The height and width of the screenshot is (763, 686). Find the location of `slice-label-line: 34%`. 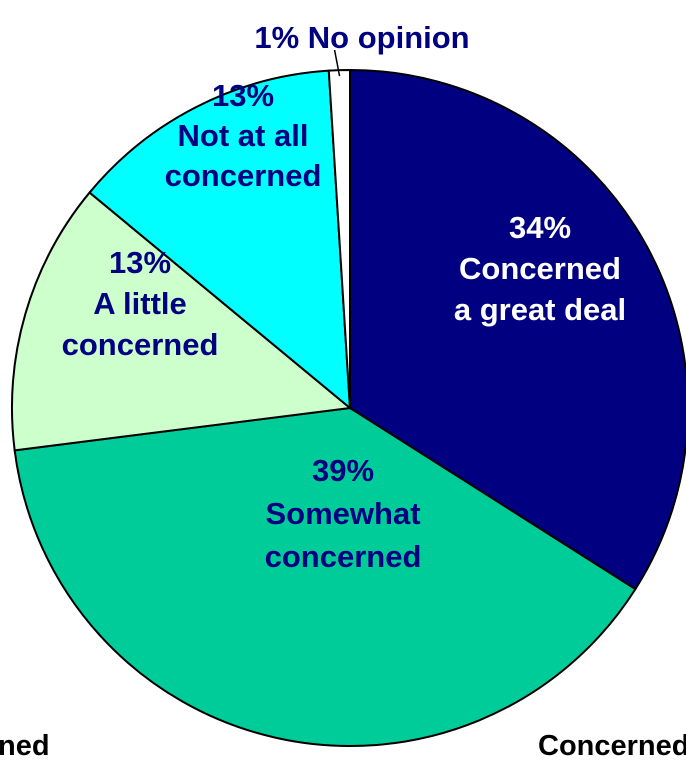

slice-label-line: 34% is located at coordinates (540, 227).